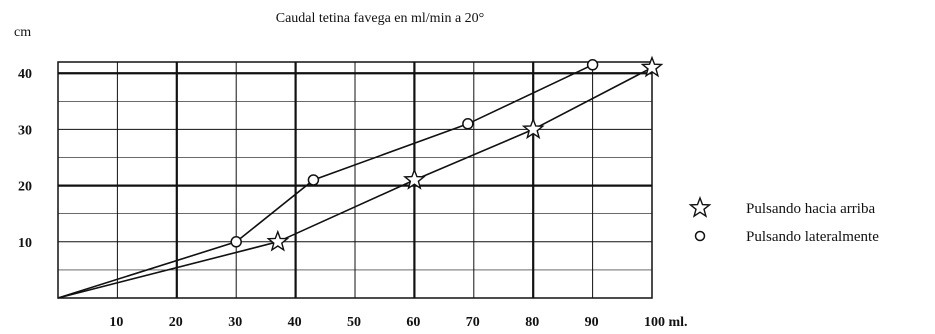  I want to click on legend-label-2: Pulsando lateralmente, so click(812, 237).